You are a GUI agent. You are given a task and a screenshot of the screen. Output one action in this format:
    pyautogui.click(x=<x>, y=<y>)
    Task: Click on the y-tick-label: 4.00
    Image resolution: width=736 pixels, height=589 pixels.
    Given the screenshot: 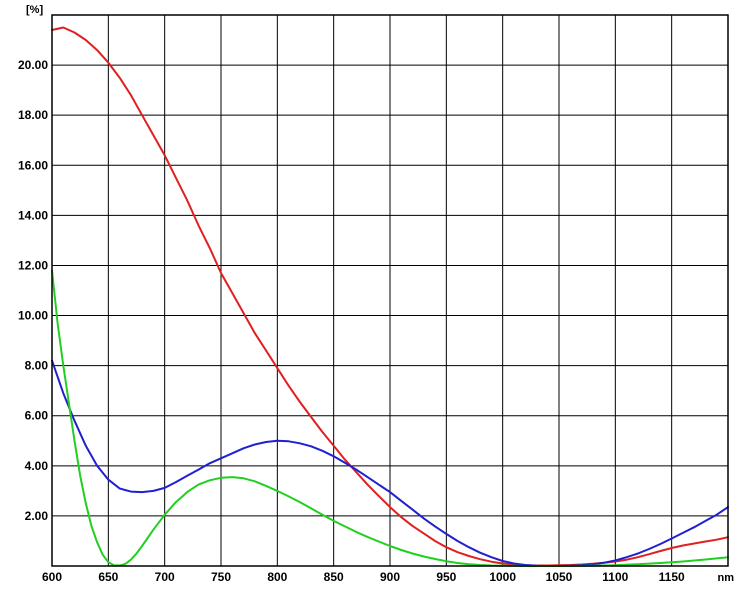 What is the action you would take?
    pyautogui.click(x=37, y=466)
    